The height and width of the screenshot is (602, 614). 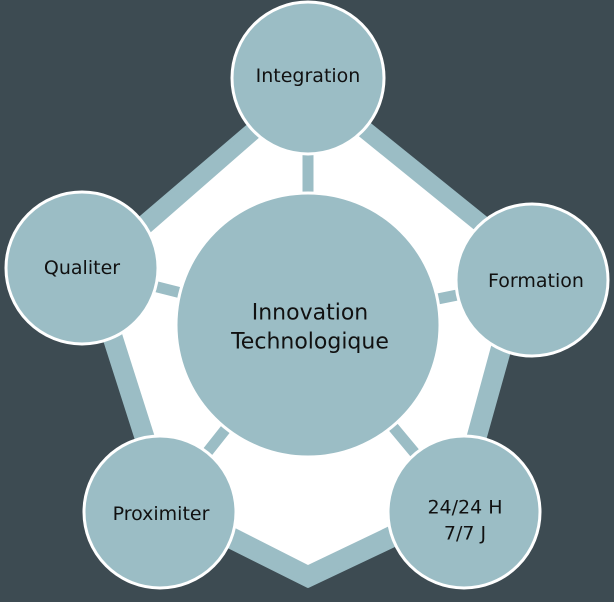 I want to click on node-label-support-line1: 24/24 H, so click(x=465, y=507).